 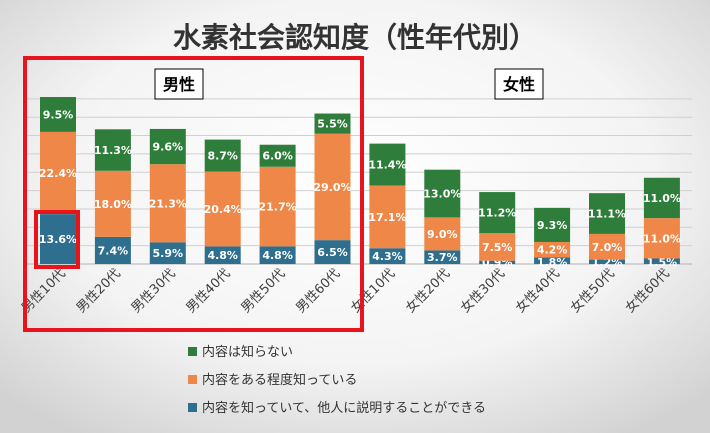 I want to click on data-label: 1.5%, so click(x=662, y=262).